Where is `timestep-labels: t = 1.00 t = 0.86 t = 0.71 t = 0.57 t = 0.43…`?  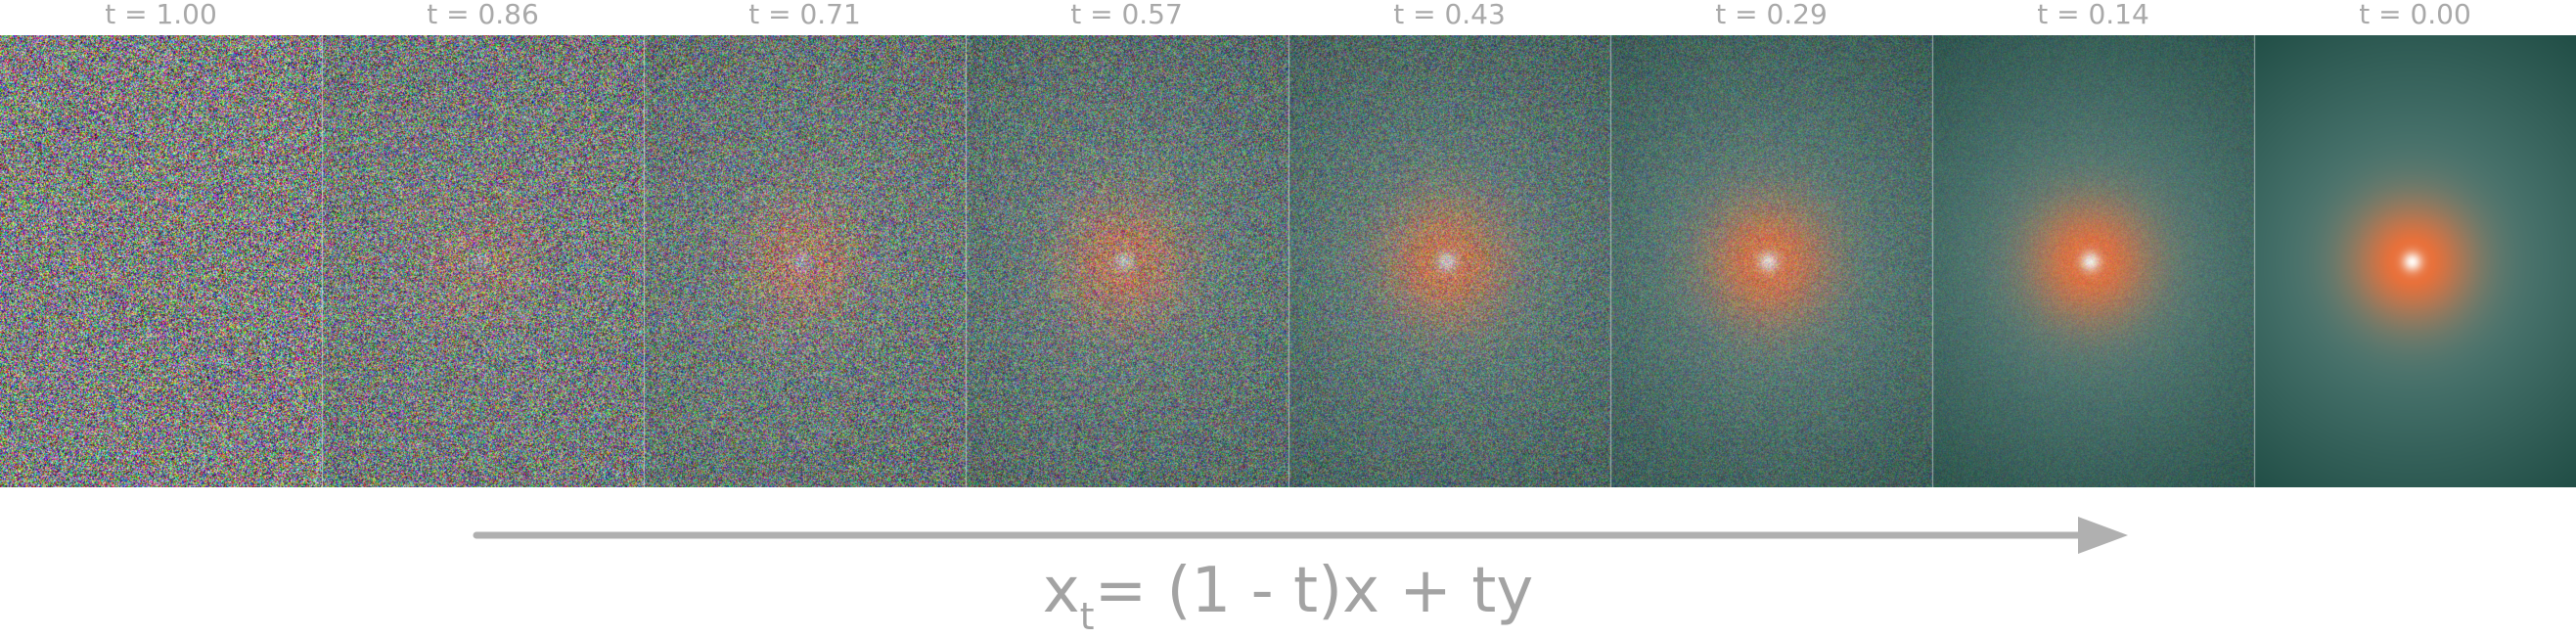
timestep-labels: t = 1.00 t = 0.86 t = 0.71 t = 0.57 t = 0.43… is located at coordinates (1288, 18).